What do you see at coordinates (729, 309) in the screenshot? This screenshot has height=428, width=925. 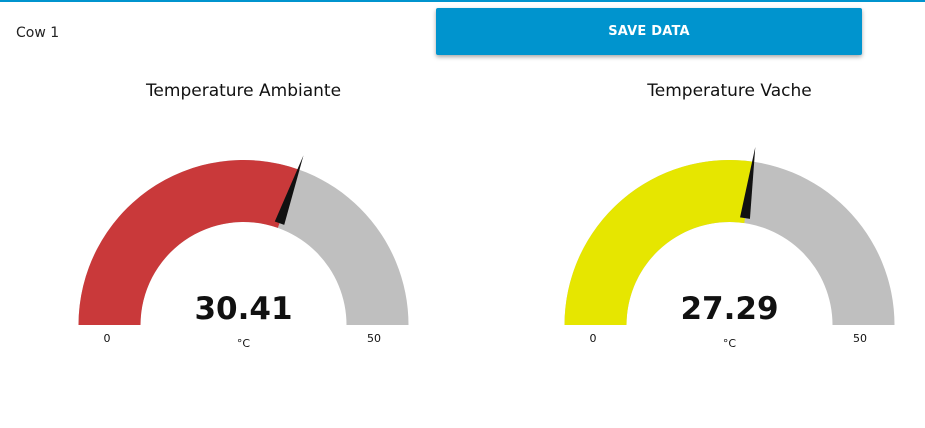 I see `gauge-value: 27.29` at bounding box center [729, 309].